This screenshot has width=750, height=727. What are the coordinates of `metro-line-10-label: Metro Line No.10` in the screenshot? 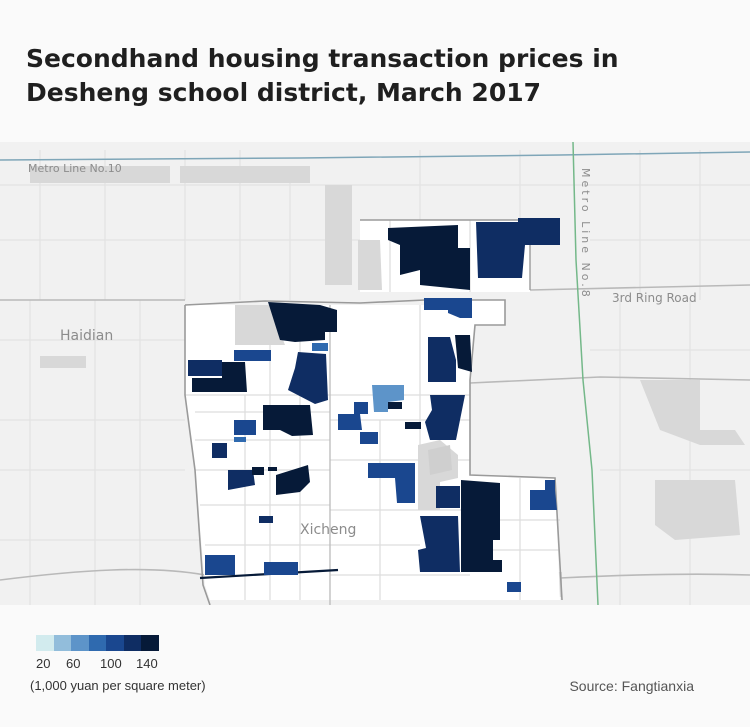 It's located at (75, 168).